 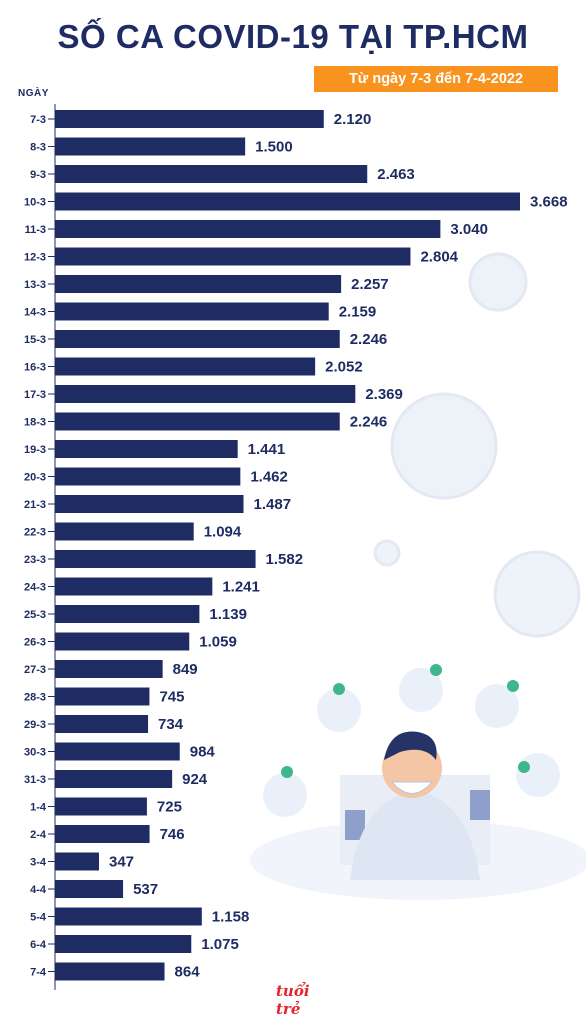 I want to click on category-label: 22-3, so click(x=35, y=533).